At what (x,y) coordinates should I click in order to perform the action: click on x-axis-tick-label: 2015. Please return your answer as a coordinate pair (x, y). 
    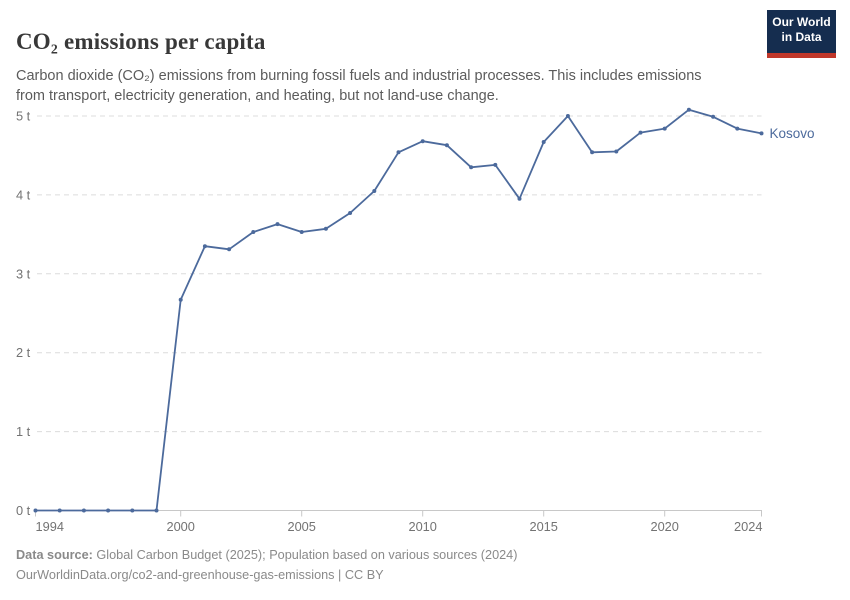
    Looking at the image, I should click on (543, 526).